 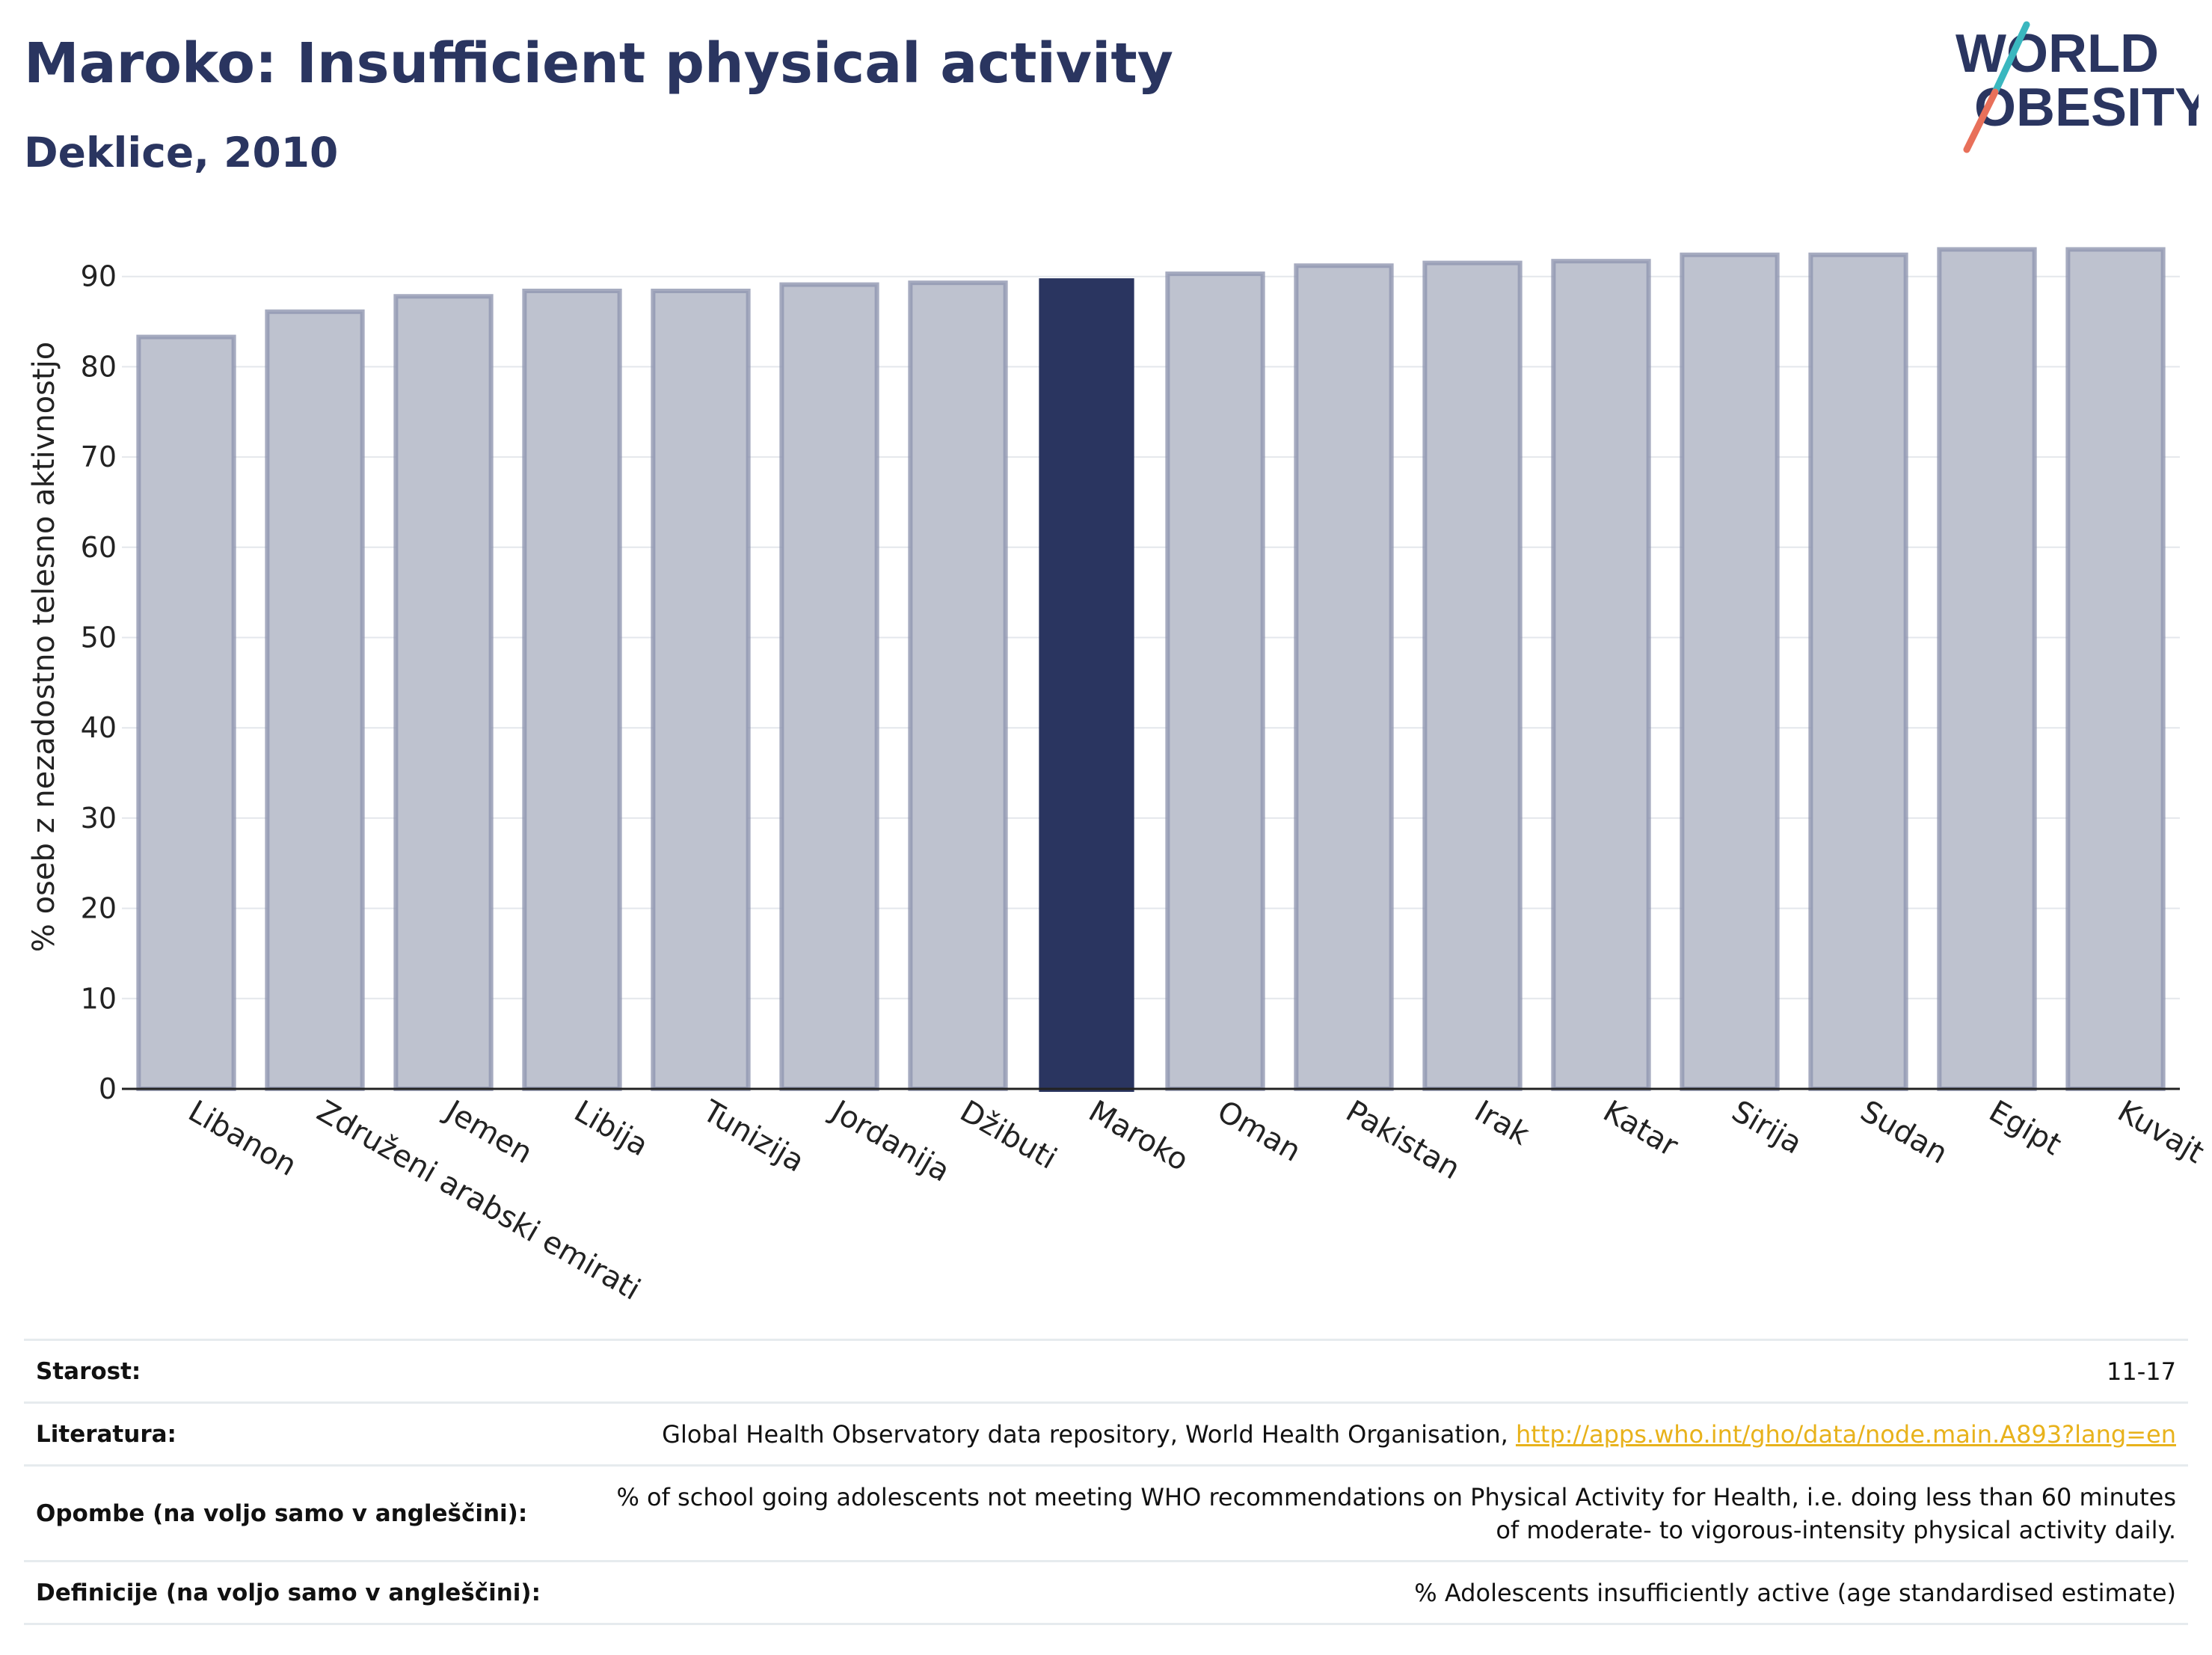 What do you see at coordinates (315, 700) in the screenshot?
I see `bar-združeni-arabski-emirati` at bounding box center [315, 700].